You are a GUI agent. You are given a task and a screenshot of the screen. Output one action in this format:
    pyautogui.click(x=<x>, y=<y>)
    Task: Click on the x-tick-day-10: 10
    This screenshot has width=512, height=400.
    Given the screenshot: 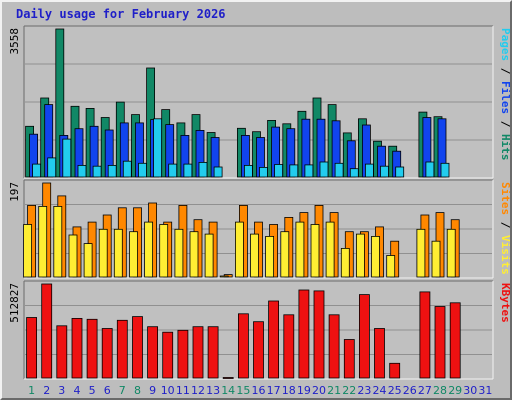 What is the action you would take?
    pyautogui.click(x=168, y=390)
    